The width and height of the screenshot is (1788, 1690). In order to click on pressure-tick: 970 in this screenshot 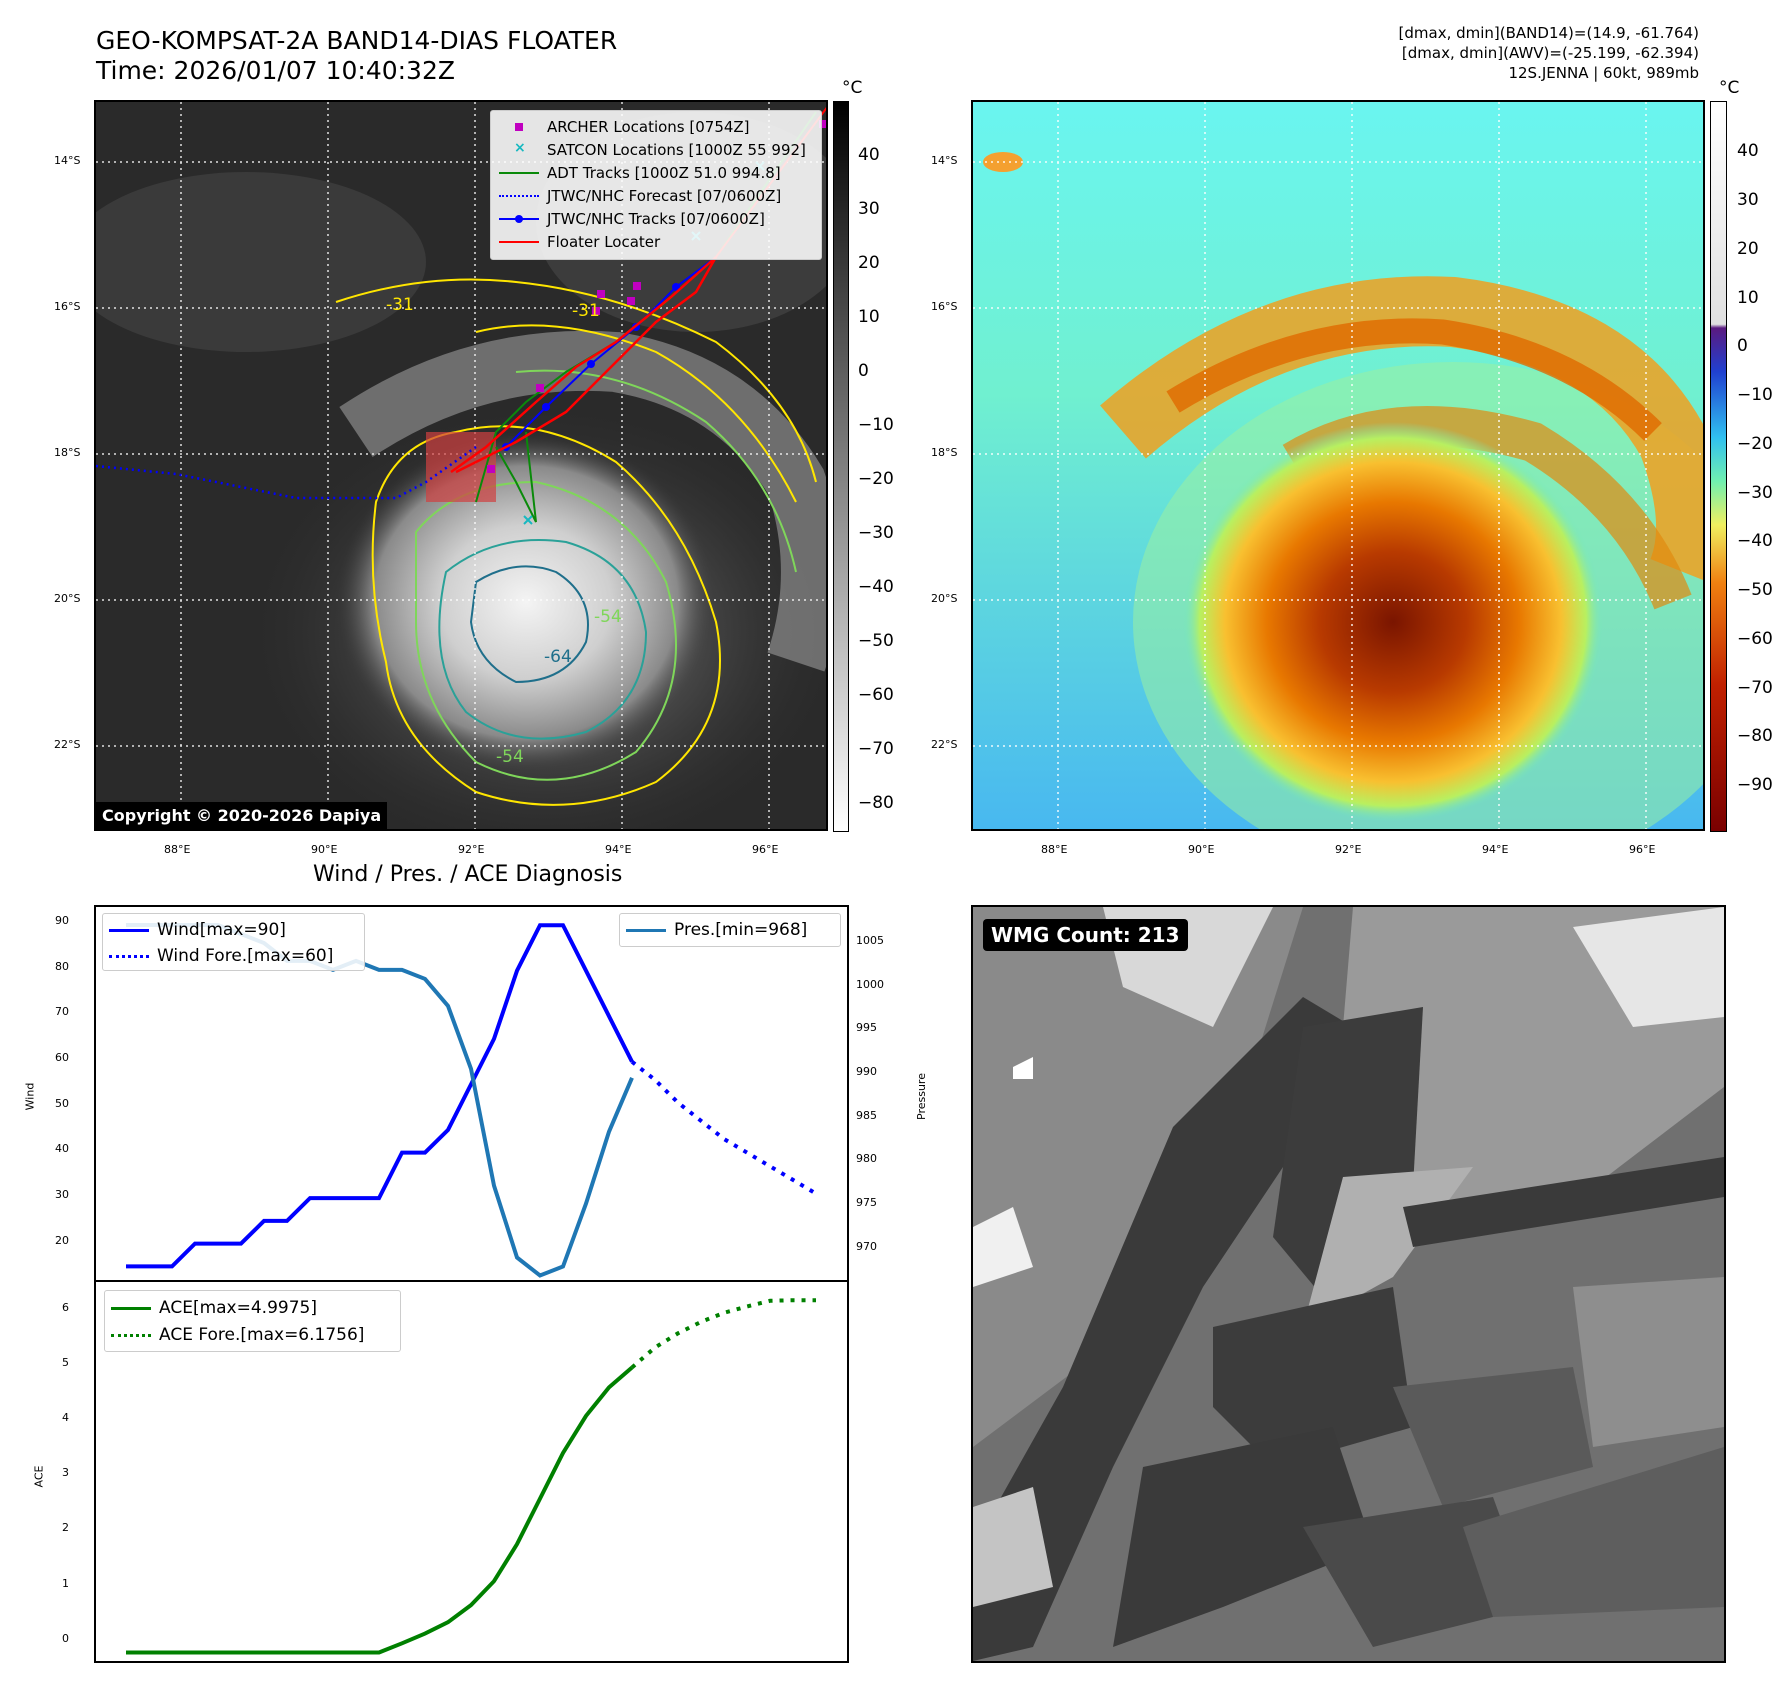, I will do `click(866, 1246)`.